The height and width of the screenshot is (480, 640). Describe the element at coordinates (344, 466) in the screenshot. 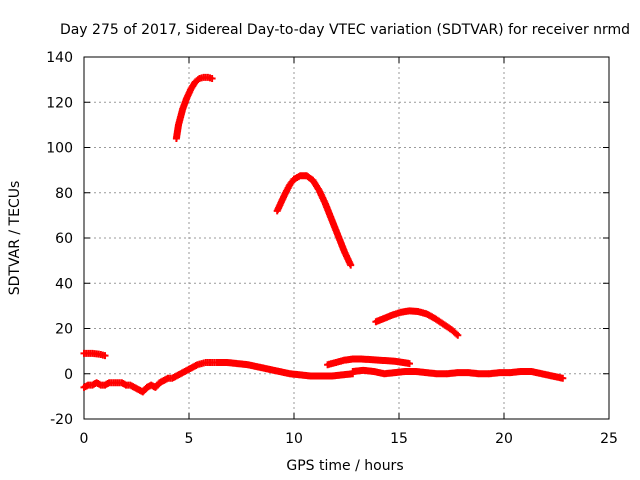

I see `x-axis-title: GPS time / hours` at that location.